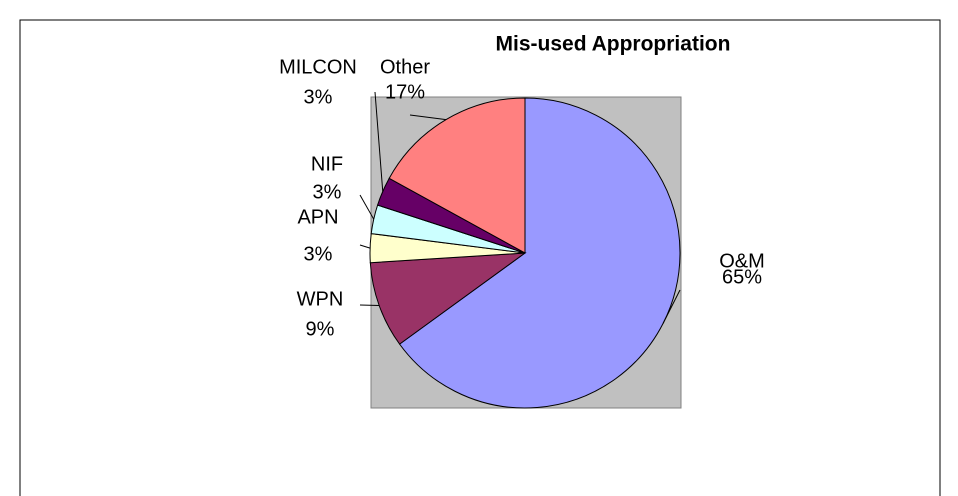 This screenshot has width=958, height=496. Describe the element at coordinates (405, 67) in the screenshot. I see `data-label-name: Other` at that location.